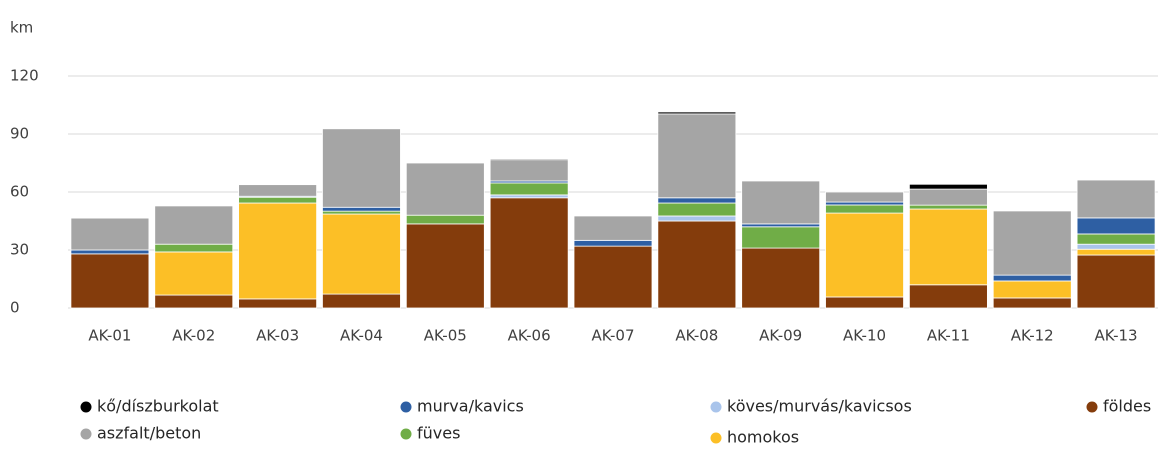  What do you see at coordinates (1116, 336) in the screenshot?
I see `x-tick-label: AK-13` at bounding box center [1116, 336].